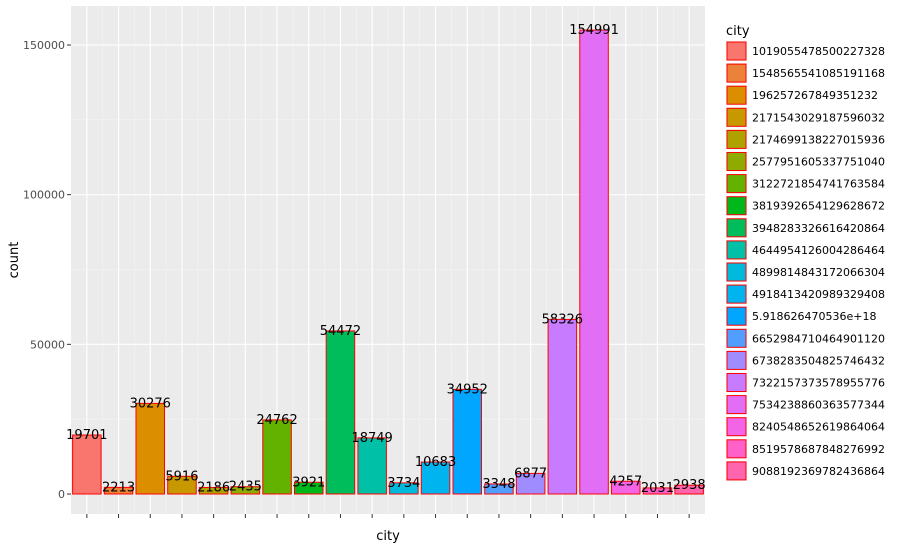 This screenshot has width=900, height=551. What do you see at coordinates (818, 73) in the screenshot?
I see `legend-item-label: 1548565541085191168` at bounding box center [818, 73].